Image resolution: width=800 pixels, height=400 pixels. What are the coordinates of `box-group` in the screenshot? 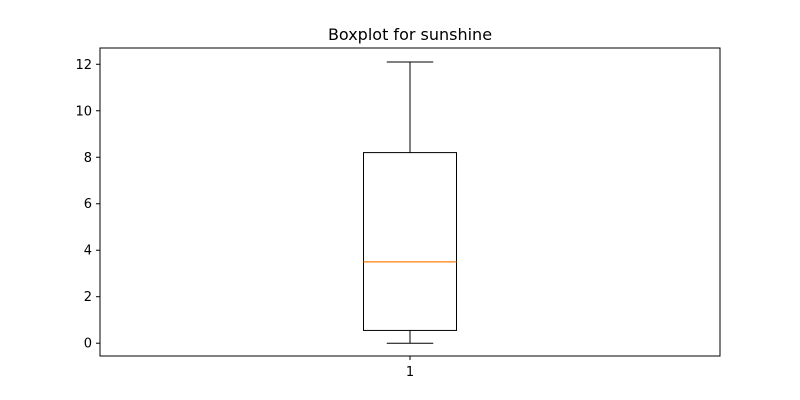 It's located at (410, 202).